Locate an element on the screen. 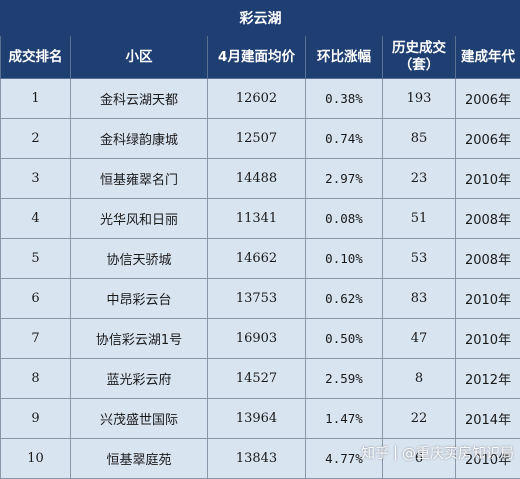 Image resolution: width=520 pixels, height=479 pixels. cell-mom-change: 0.74% is located at coordinates (344, 139).